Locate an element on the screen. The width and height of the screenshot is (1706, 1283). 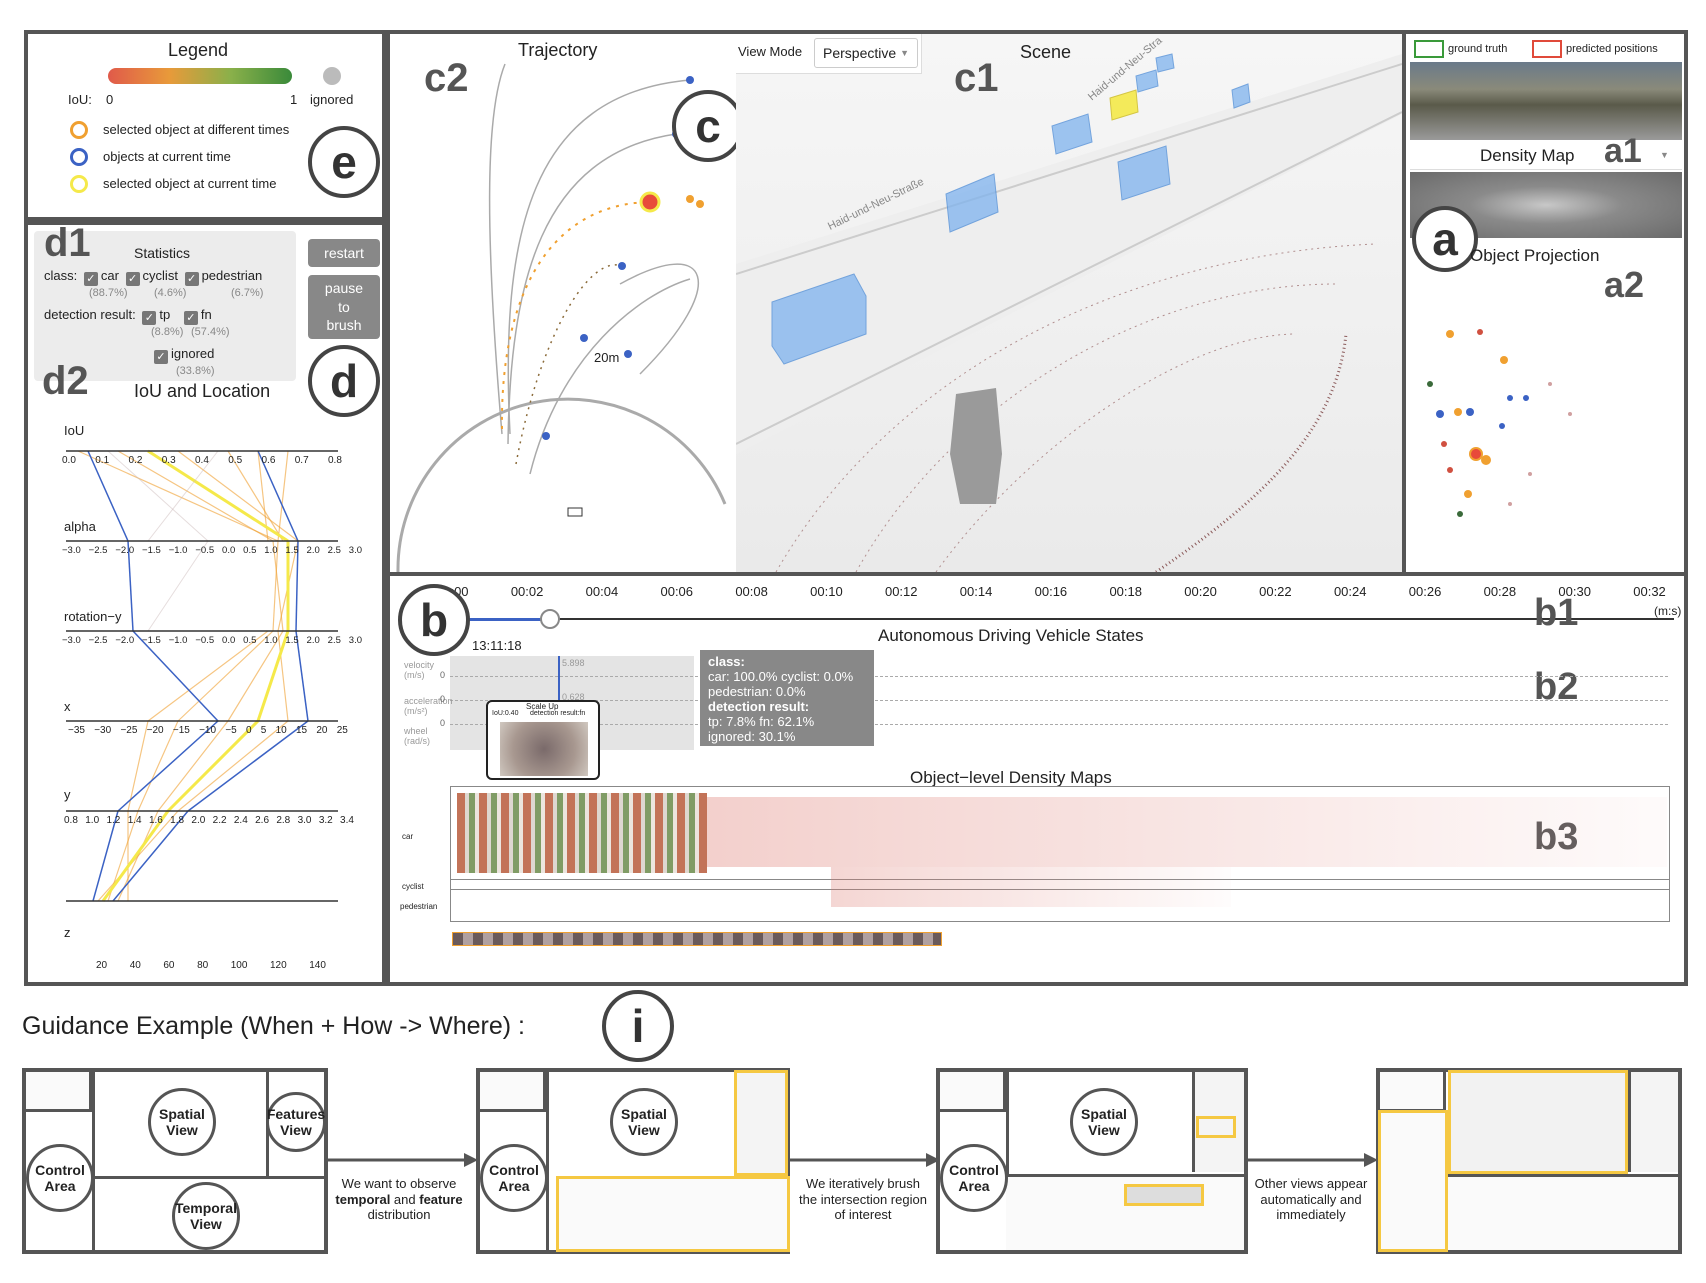
trajectory-view: Trajectory c2 20m c is located at coordinates (567, 303).